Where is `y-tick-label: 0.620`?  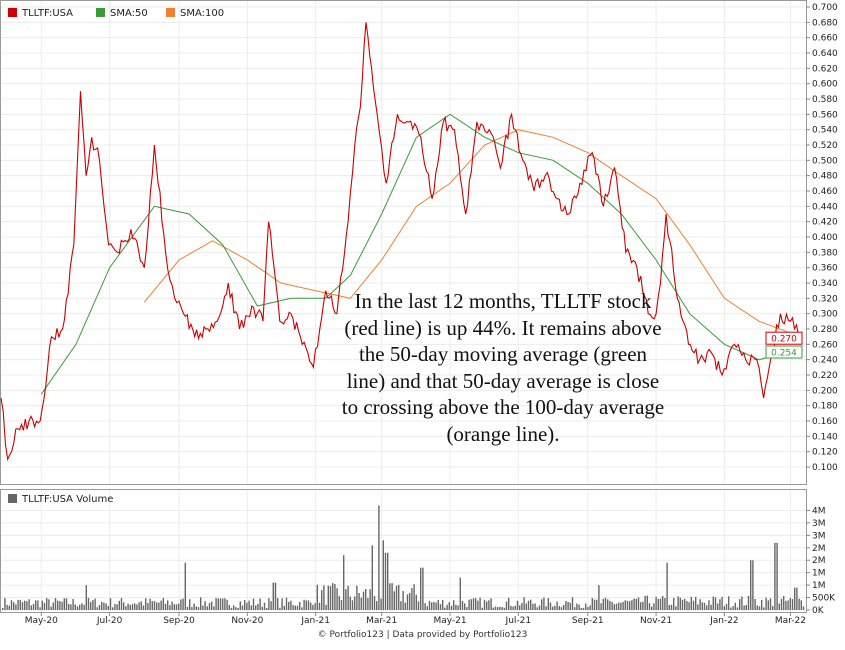 y-tick-label: 0.620 is located at coordinates (825, 69).